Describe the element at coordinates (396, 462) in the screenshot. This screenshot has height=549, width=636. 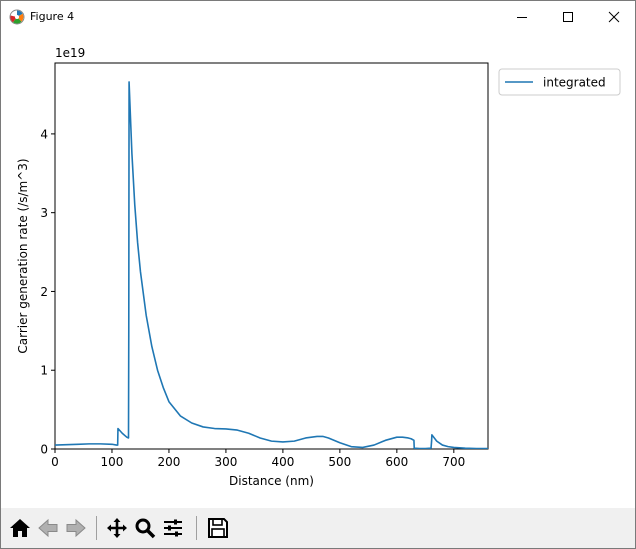
I see `x-tick-label: 600` at that location.